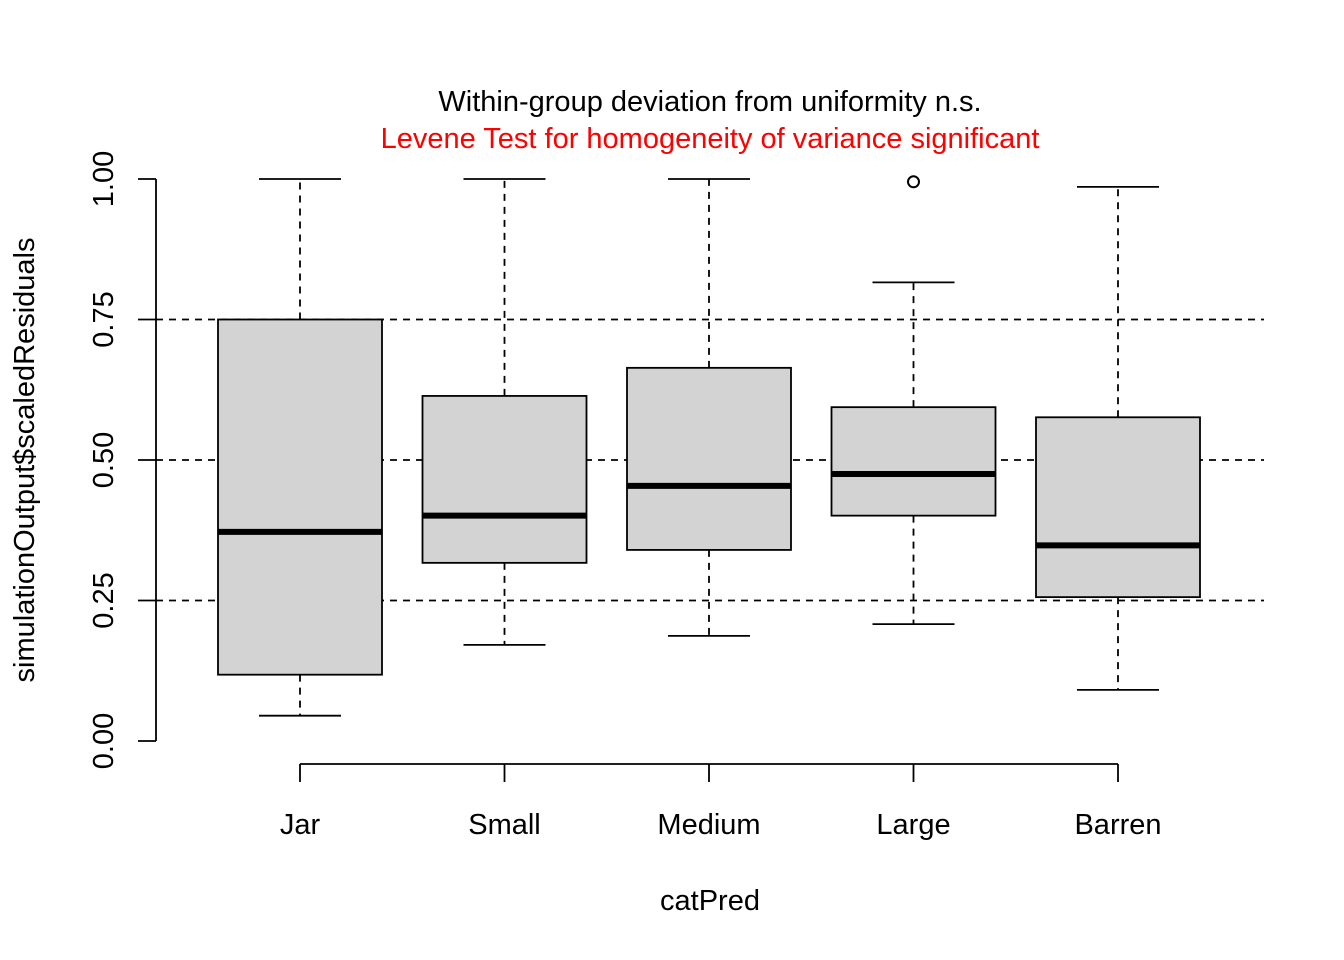 This screenshot has width=1344, height=960. Describe the element at coordinates (708, 825) in the screenshot. I see `x-tick-label: Medium` at that location.